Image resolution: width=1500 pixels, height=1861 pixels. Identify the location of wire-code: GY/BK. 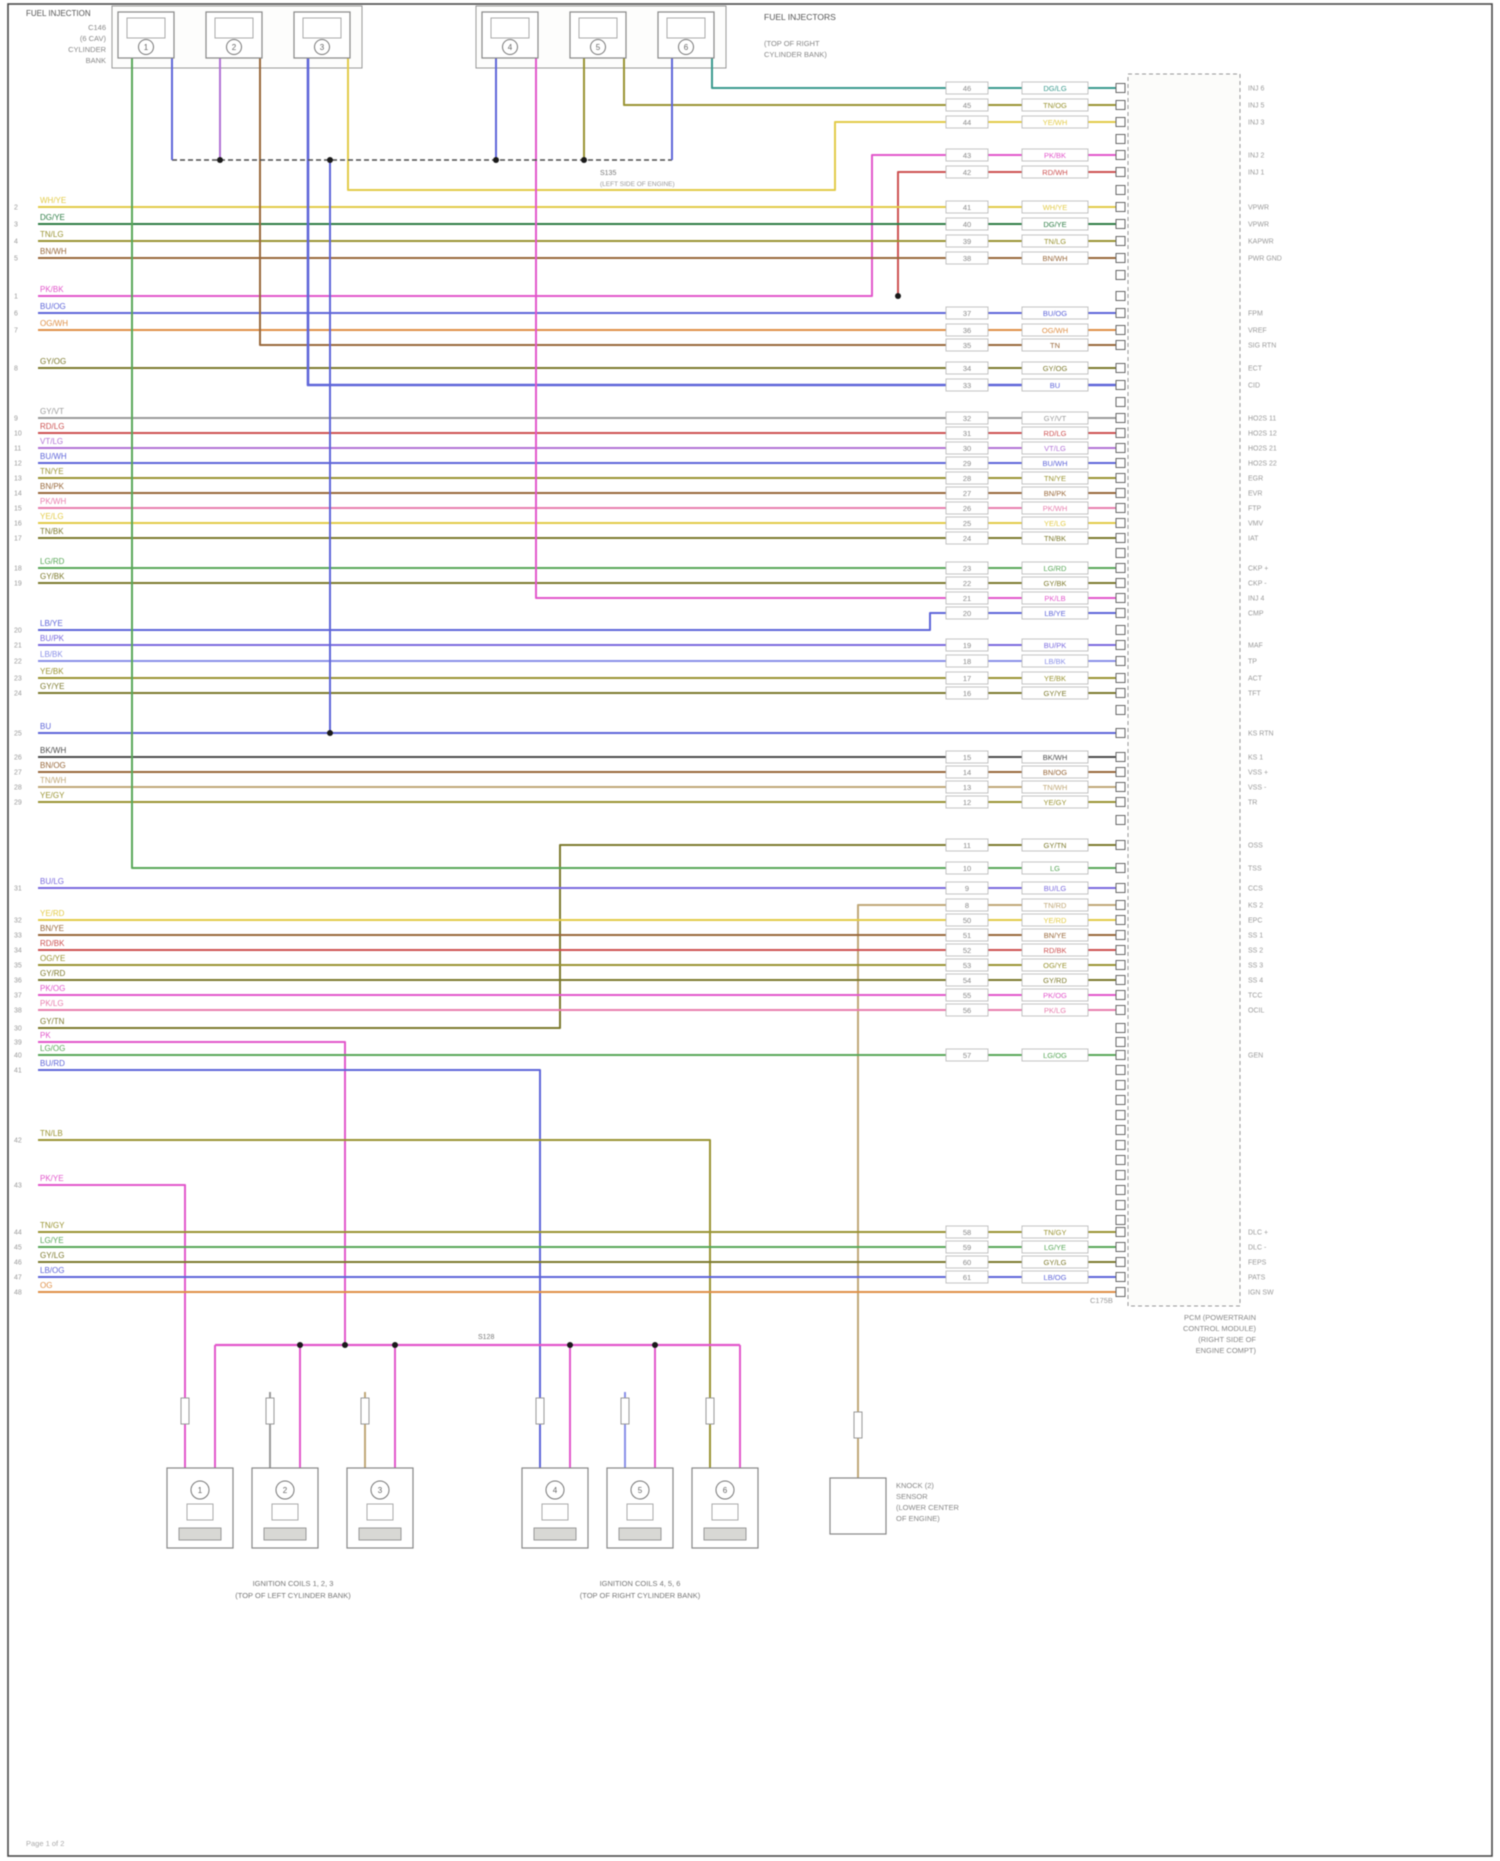
(1055, 583).